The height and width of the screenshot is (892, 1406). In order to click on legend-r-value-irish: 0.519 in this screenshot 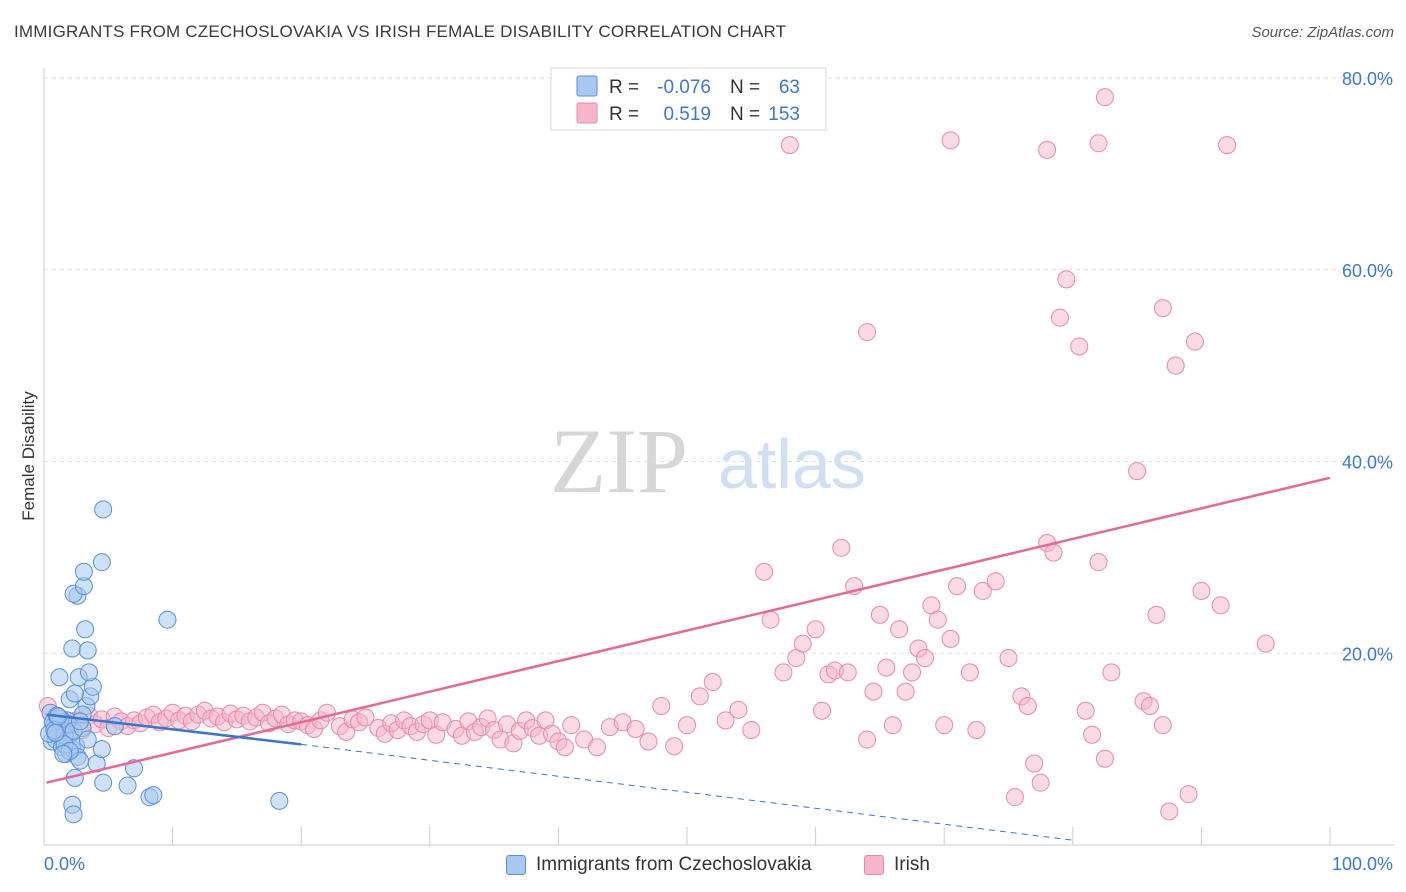, I will do `click(687, 114)`.